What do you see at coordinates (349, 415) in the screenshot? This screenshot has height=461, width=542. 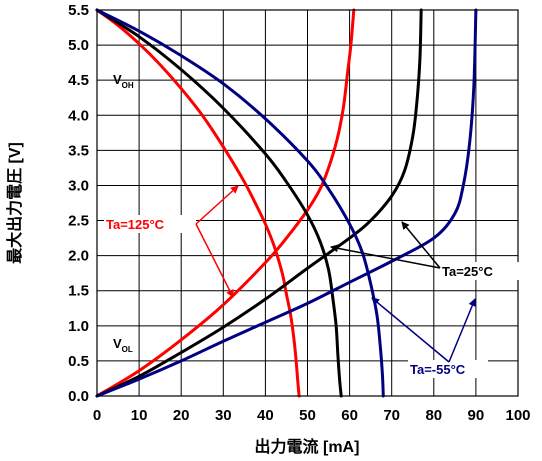 I see `x-tick-label: 60` at bounding box center [349, 415].